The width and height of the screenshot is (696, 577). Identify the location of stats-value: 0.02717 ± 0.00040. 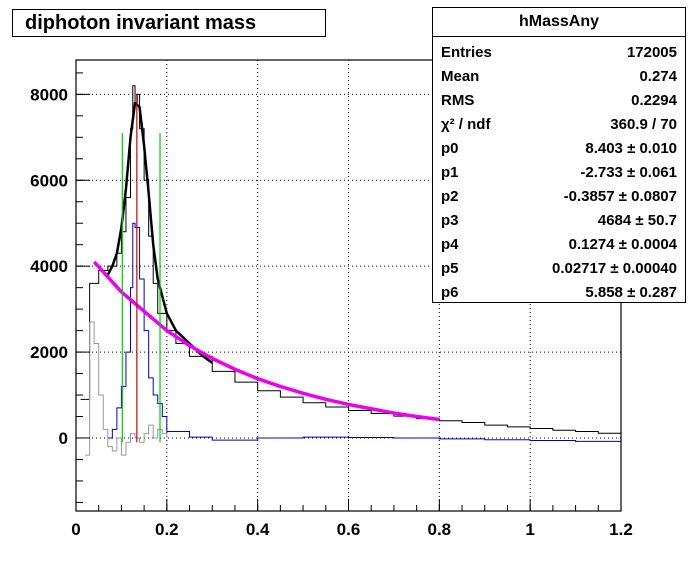
(614, 268).